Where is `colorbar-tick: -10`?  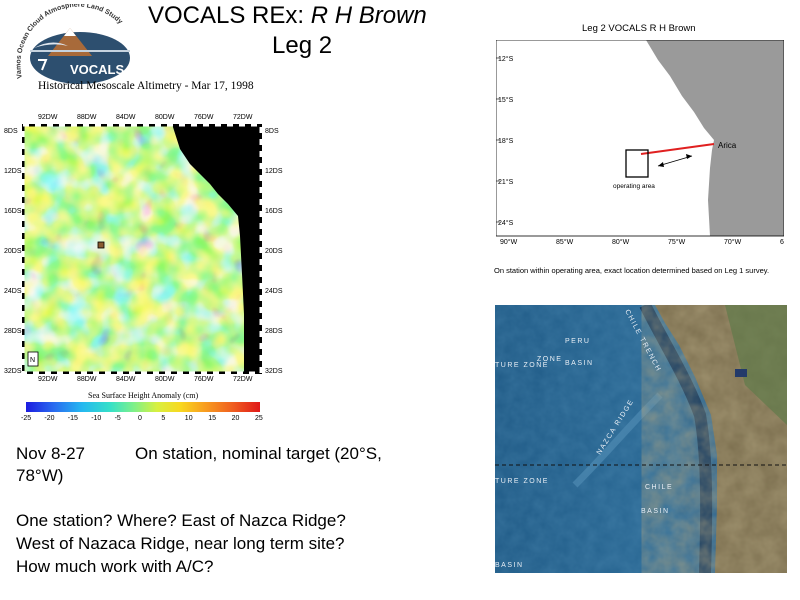
colorbar-tick: -10 is located at coordinates (96, 418).